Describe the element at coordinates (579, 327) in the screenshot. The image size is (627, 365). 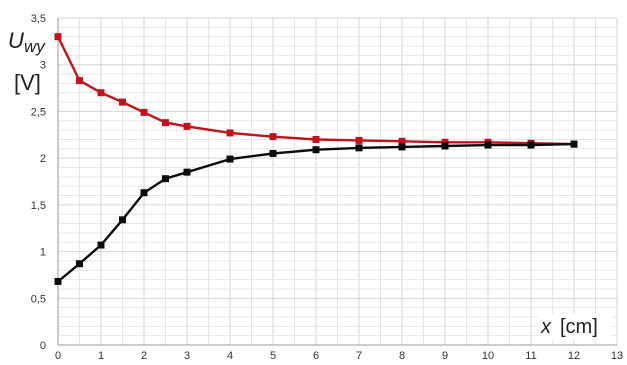
I see `x-axis-unit-label: [cm]` at that location.